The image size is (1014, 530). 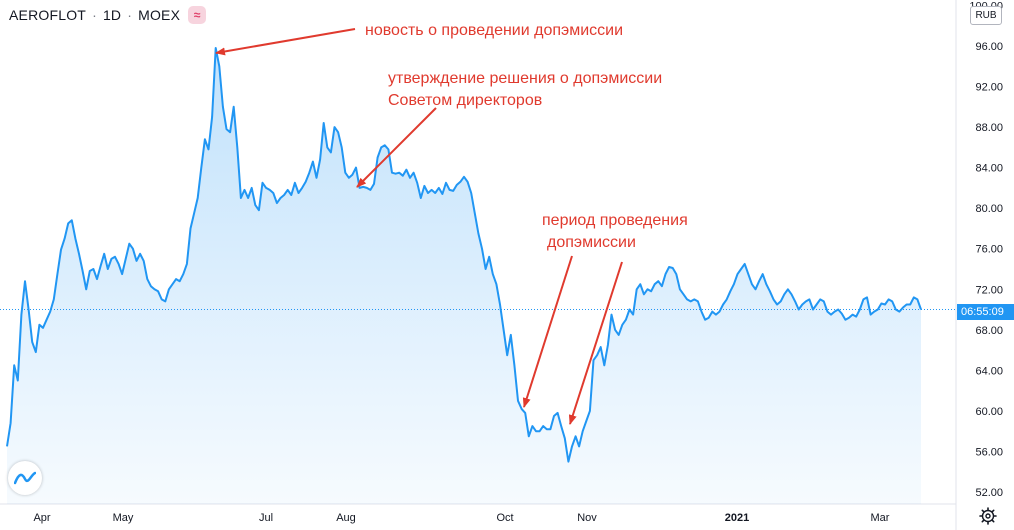 I want to click on currency-badge: RUB, so click(x=986, y=15).